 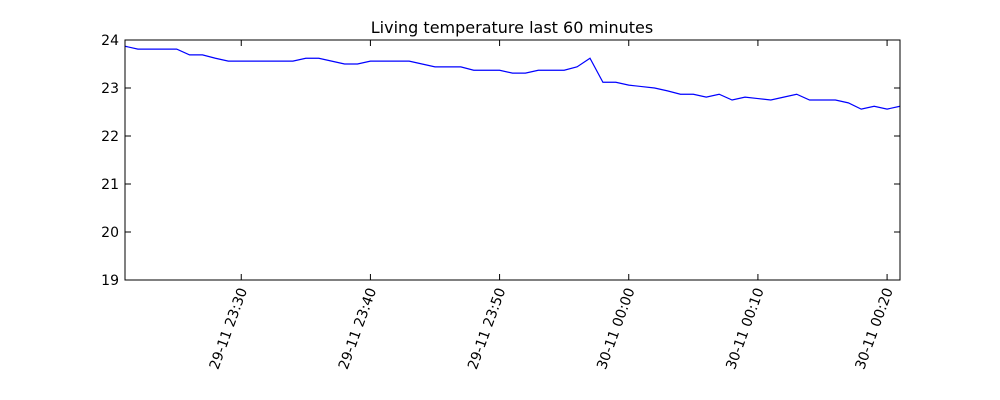 What do you see at coordinates (229, 329) in the screenshot?
I see `x-tick-label: 29-11 23:30` at bounding box center [229, 329].